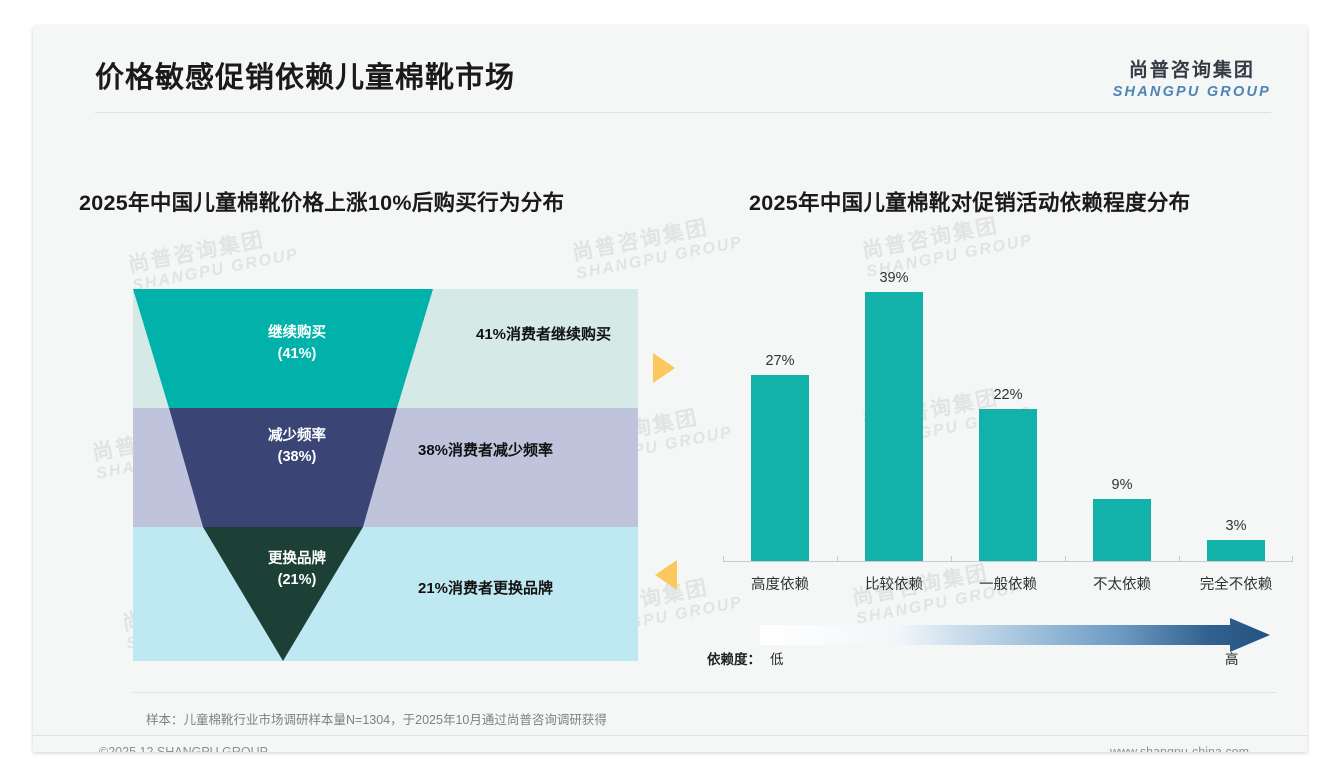 This screenshot has width=1340, height=780. What do you see at coordinates (1236, 526) in the screenshot?
I see `bar-value-4: 3%` at bounding box center [1236, 526].